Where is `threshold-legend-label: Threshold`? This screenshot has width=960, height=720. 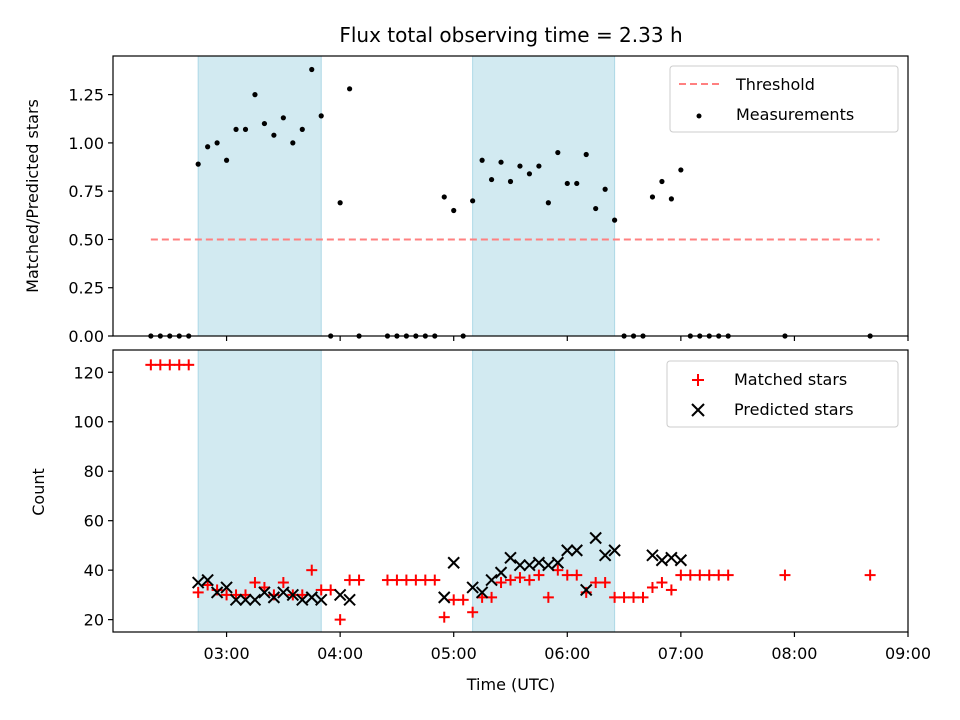
threshold-legend-label: Threshold is located at coordinates (775, 84).